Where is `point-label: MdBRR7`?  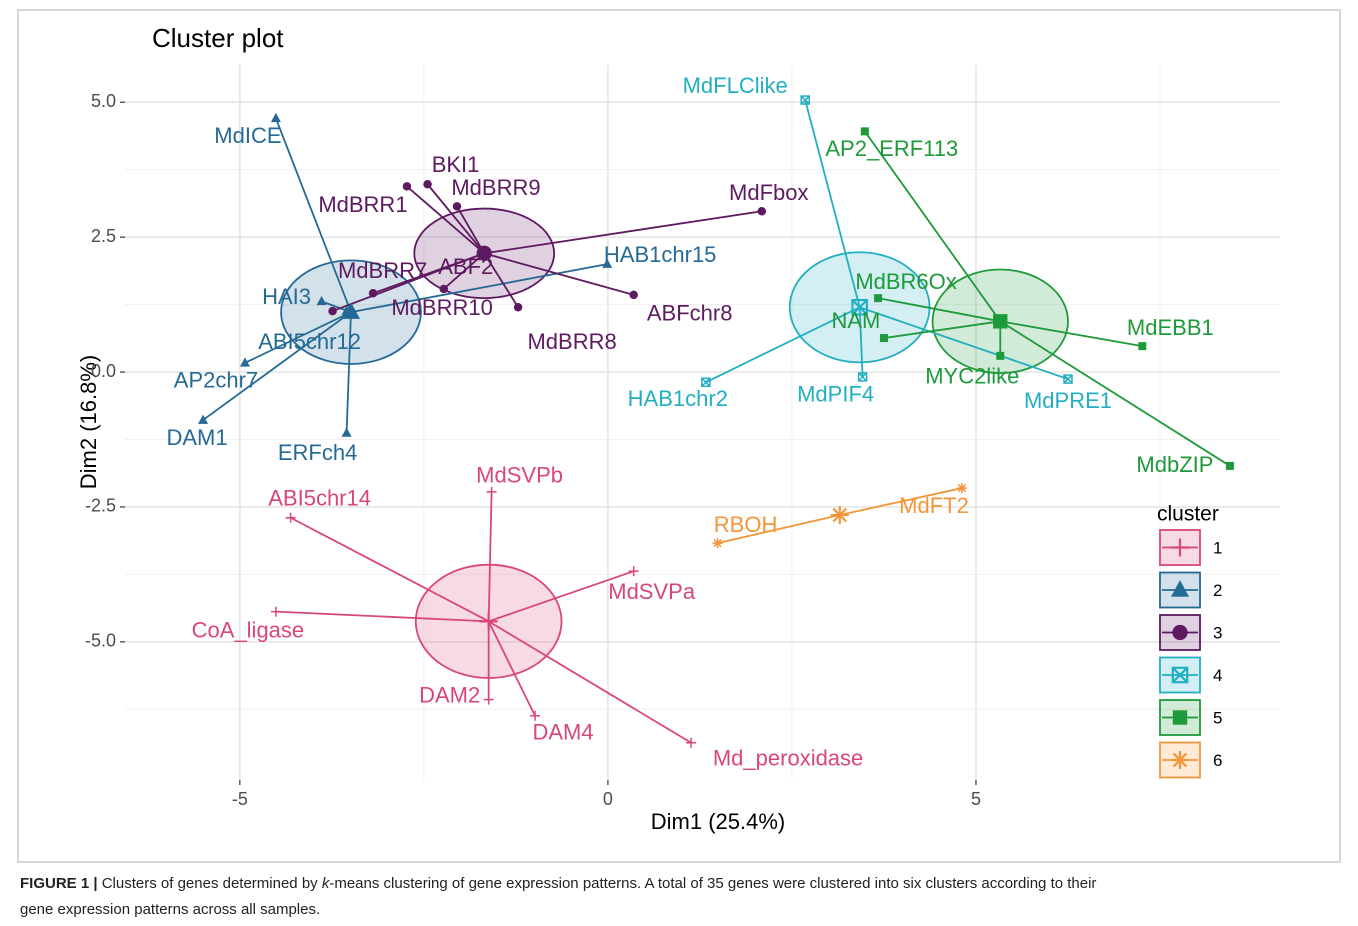
point-label: MdBRR7 is located at coordinates (382, 270).